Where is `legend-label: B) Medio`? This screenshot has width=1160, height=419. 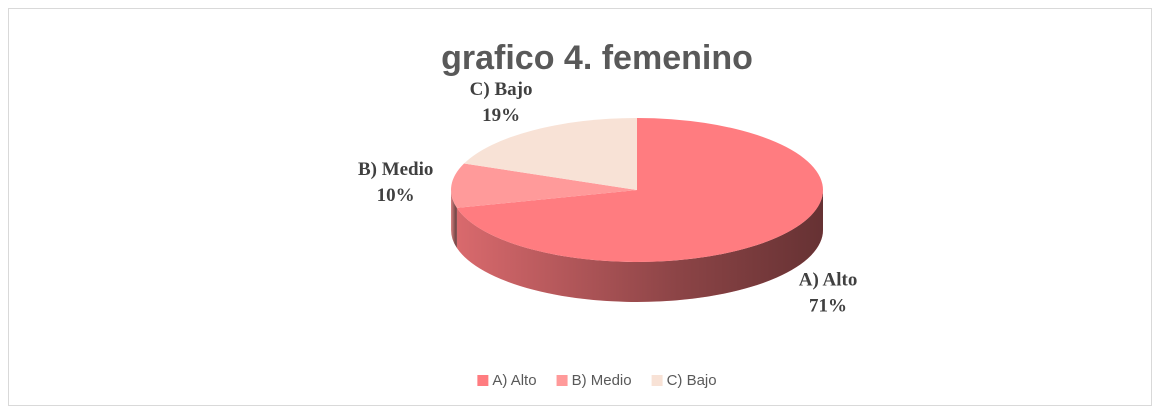
legend-label: B) Medio is located at coordinates (602, 380).